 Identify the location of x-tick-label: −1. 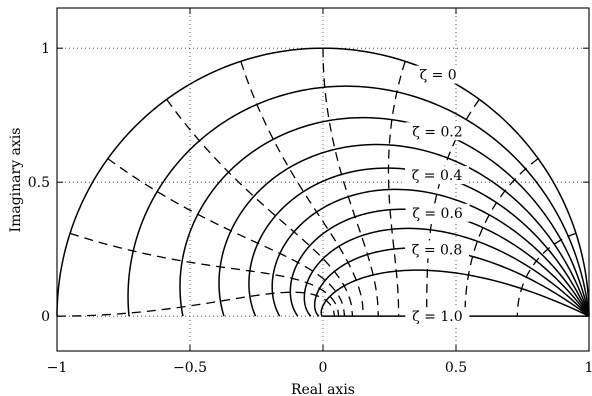
(57, 368).